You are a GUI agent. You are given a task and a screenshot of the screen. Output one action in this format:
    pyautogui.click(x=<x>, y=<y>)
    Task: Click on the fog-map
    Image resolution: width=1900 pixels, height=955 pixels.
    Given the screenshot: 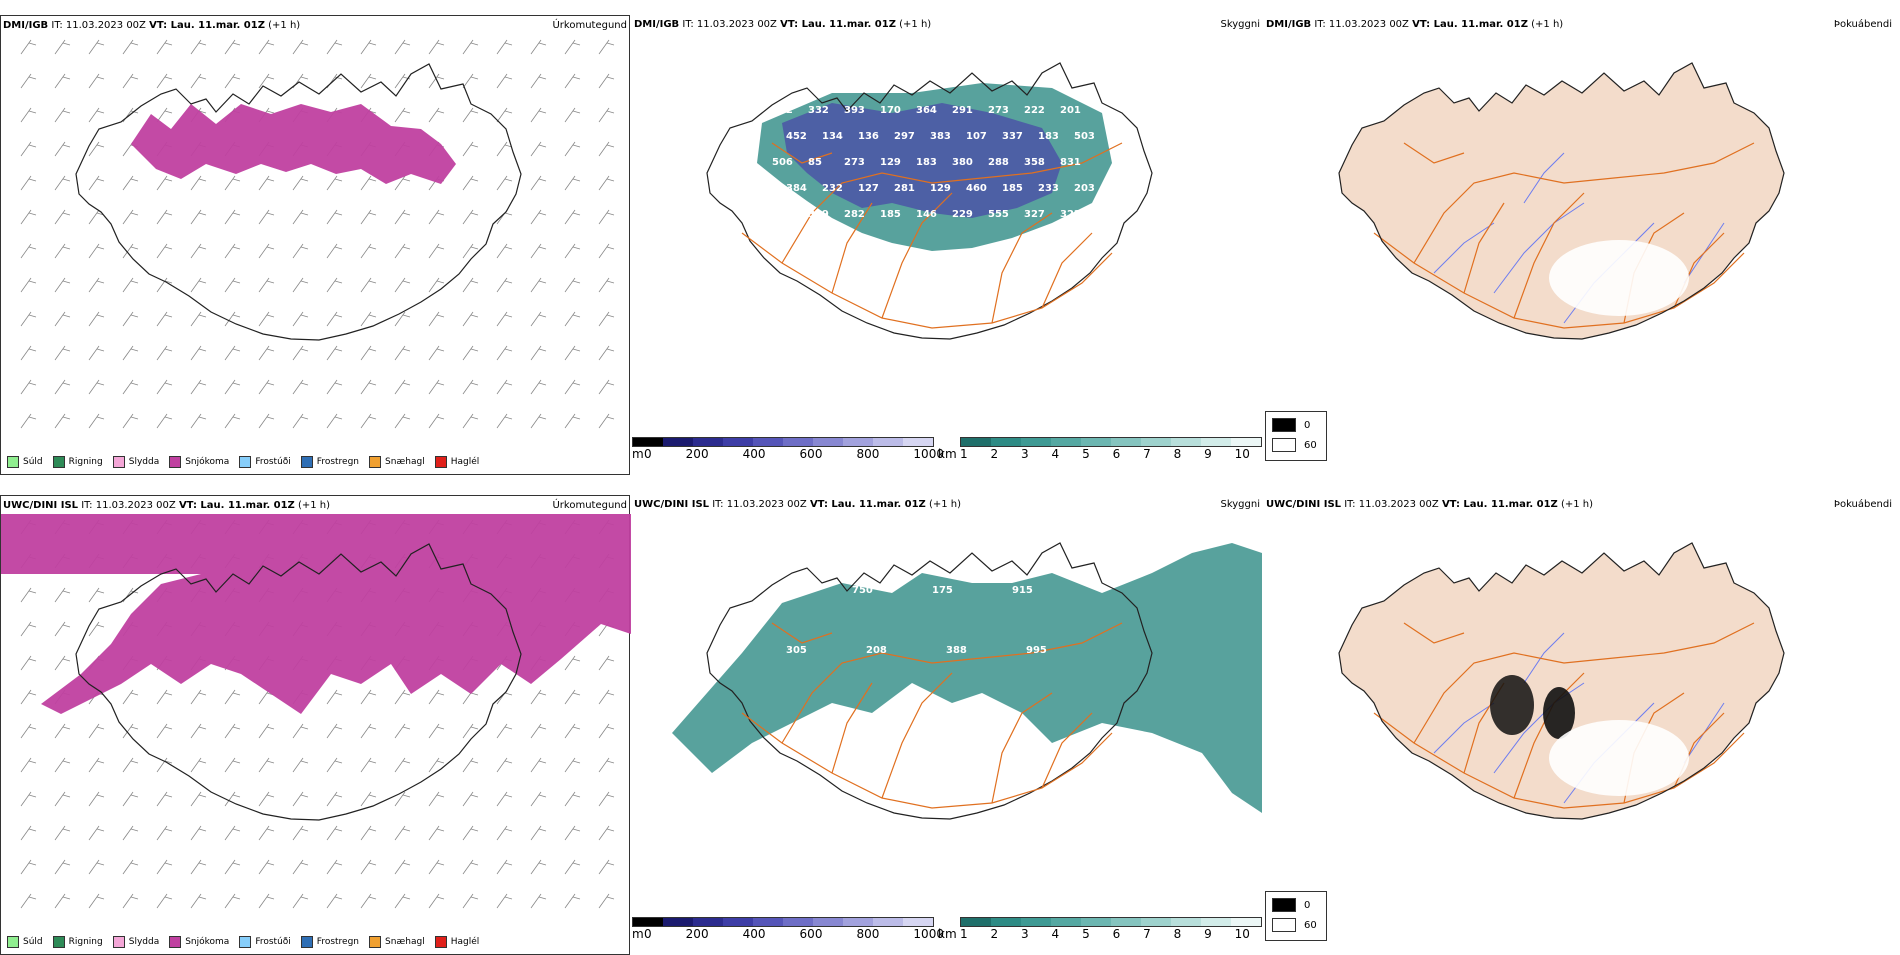 What is the action you would take?
    pyautogui.click(x=1561, y=681)
    